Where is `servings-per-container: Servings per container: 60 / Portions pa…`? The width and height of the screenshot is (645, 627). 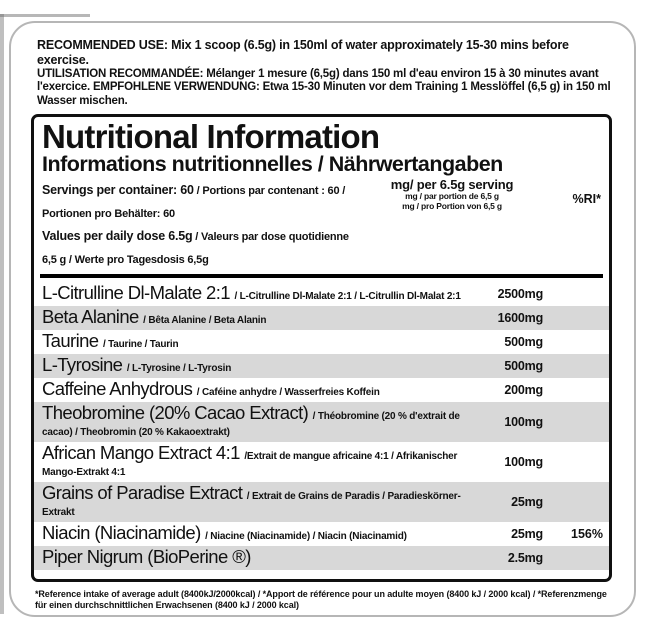 servings-per-container: Servings per container: 60 / Portions pa… is located at coordinates (202, 201).